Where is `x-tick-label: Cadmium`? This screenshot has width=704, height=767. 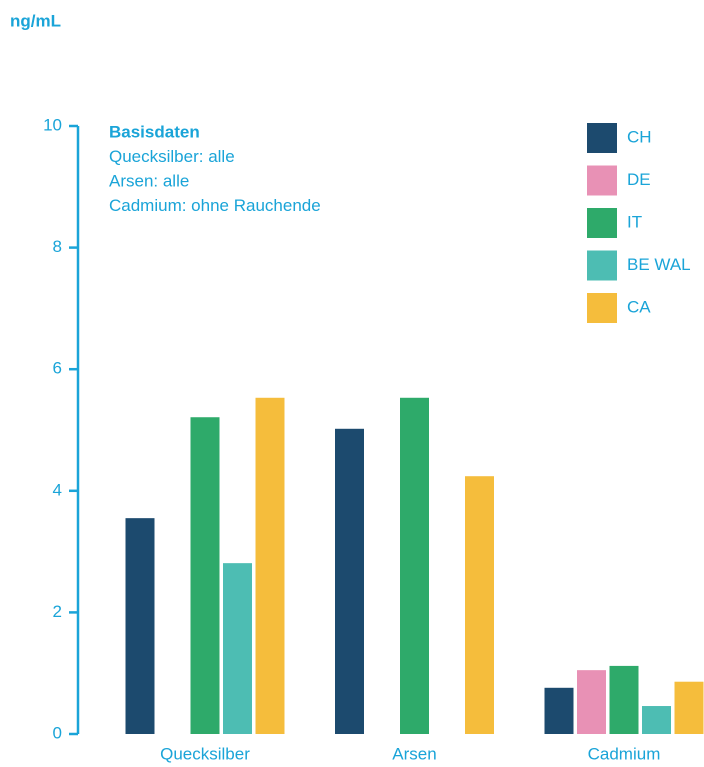 x-tick-label: Cadmium is located at coordinates (624, 753).